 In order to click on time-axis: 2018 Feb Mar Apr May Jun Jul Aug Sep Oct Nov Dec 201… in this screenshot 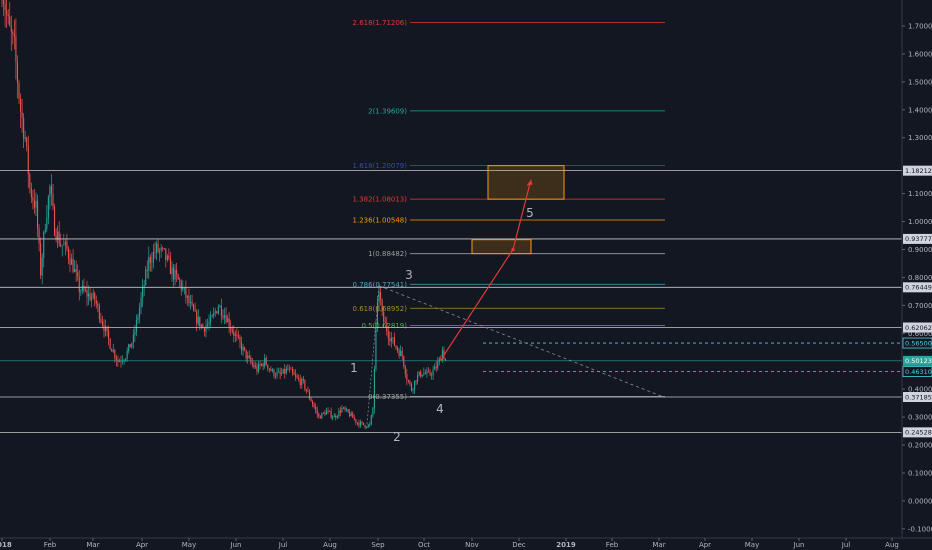, I will do `click(449, 543)`.